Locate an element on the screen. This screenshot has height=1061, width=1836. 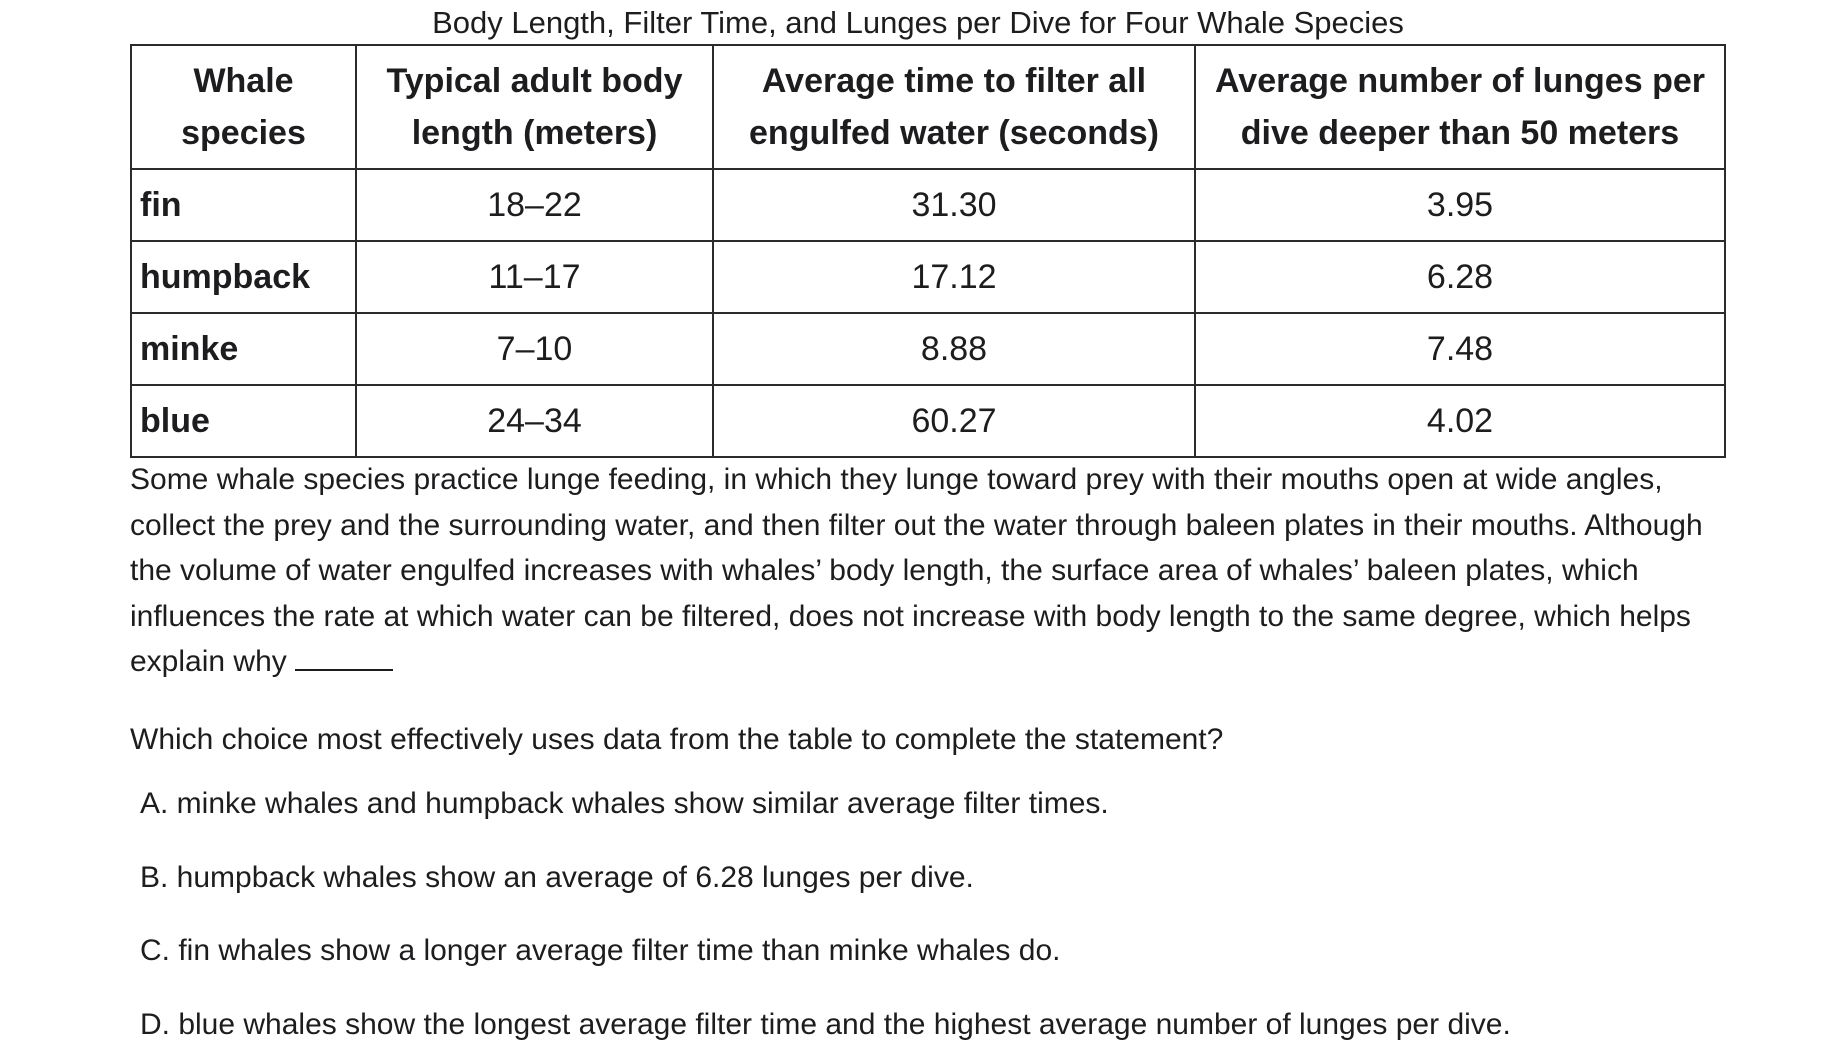
table-row-fin: fin 18–22 31.30 3.95 is located at coordinates (928, 205).